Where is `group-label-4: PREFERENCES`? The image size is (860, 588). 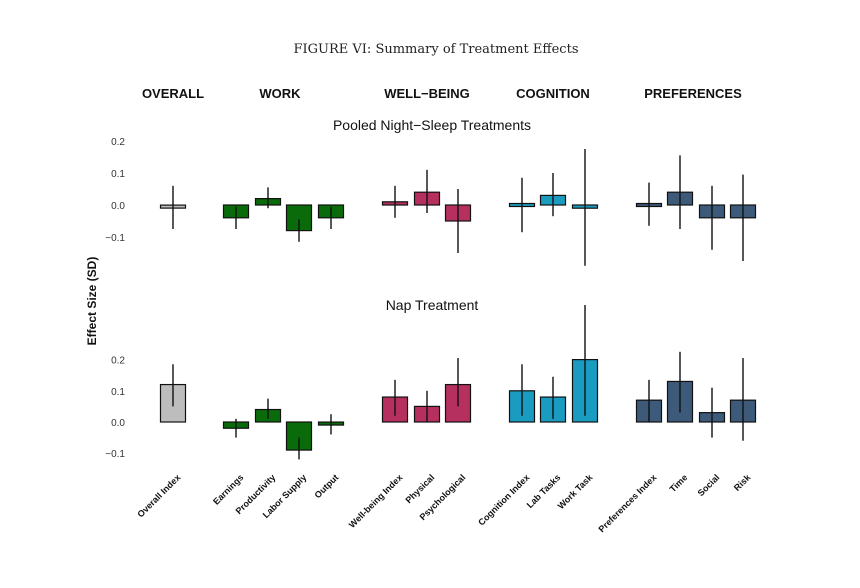
group-label-4: PREFERENCES is located at coordinates (693, 93).